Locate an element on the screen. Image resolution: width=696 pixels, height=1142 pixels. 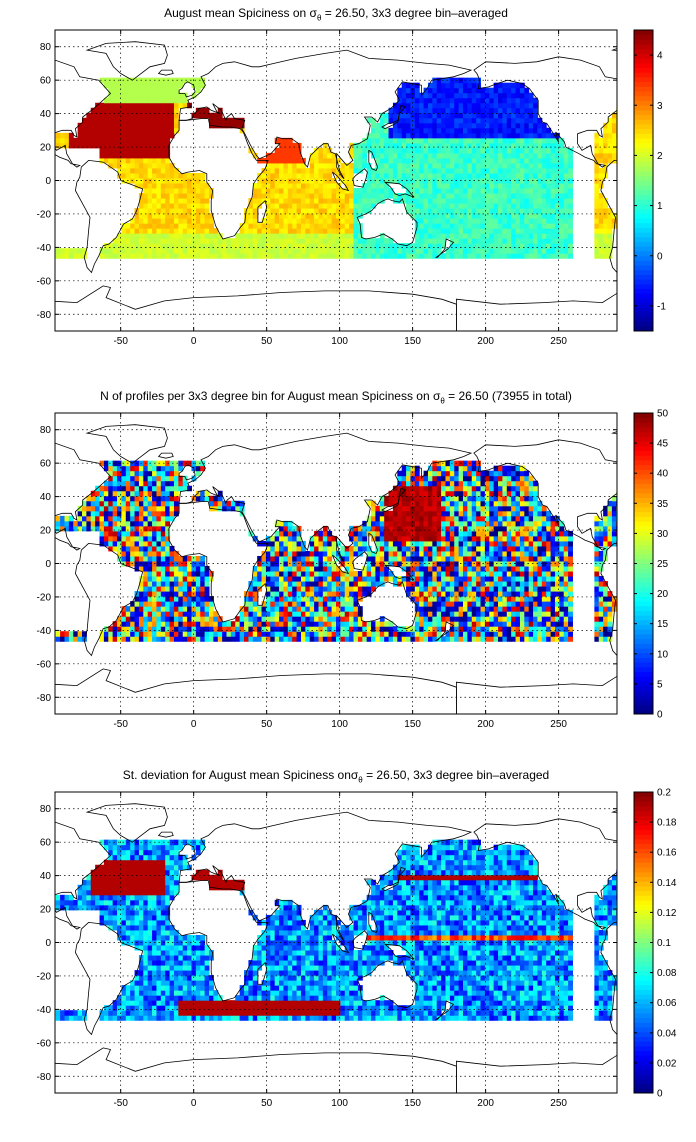
colorbar-tick-label: 3 is located at coordinates (660, 106).